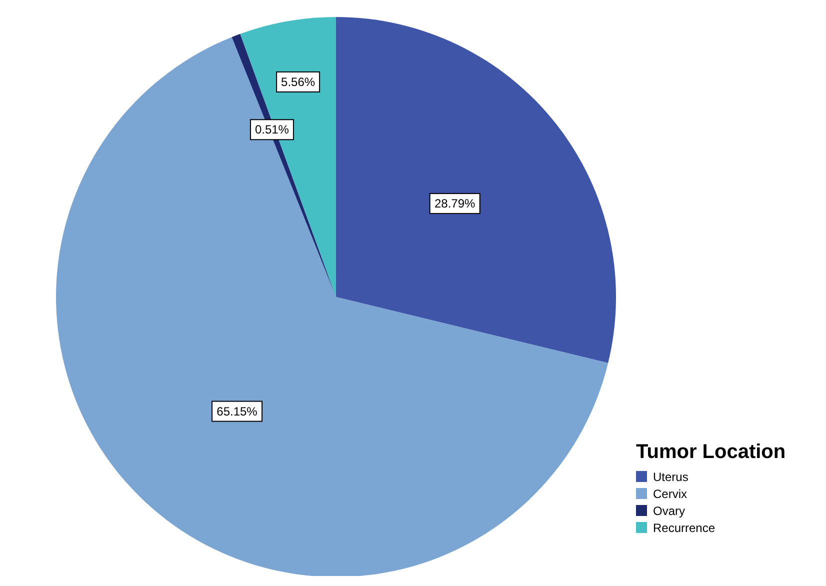  Describe the element at coordinates (711, 452) in the screenshot. I see `legend-title: Tumor Location` at that location.